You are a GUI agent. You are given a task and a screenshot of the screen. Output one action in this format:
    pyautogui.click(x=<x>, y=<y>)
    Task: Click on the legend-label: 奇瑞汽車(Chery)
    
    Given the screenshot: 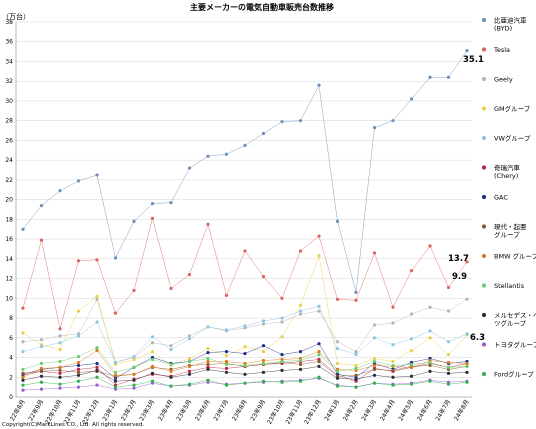 What is the action you would take?
    pyautogui.click(x=507, y=171)
    